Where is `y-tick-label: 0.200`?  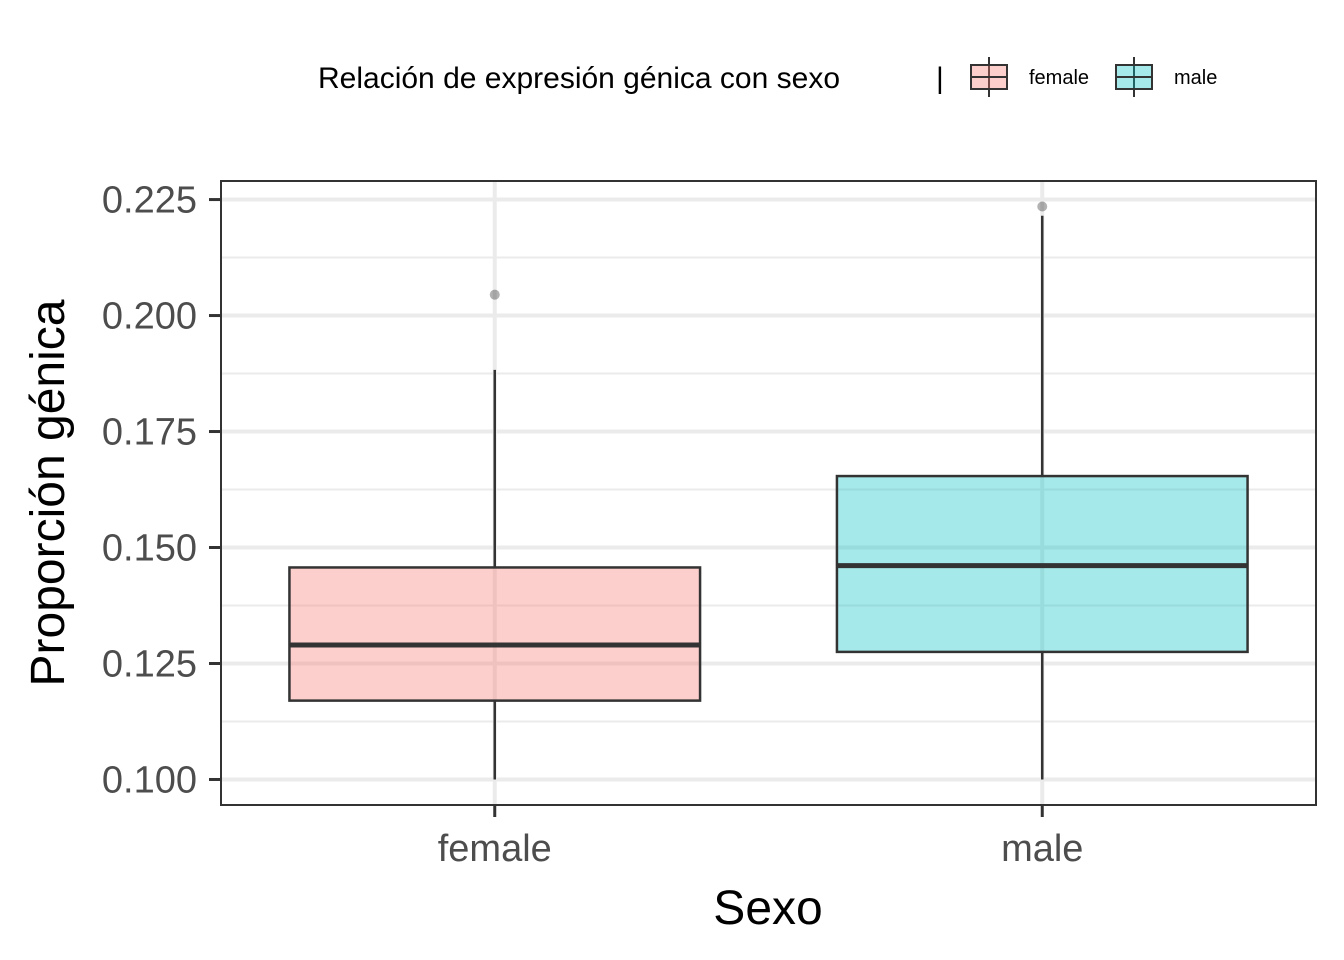 y-tick-label: 0.200 is located at coordinates (149, 317).